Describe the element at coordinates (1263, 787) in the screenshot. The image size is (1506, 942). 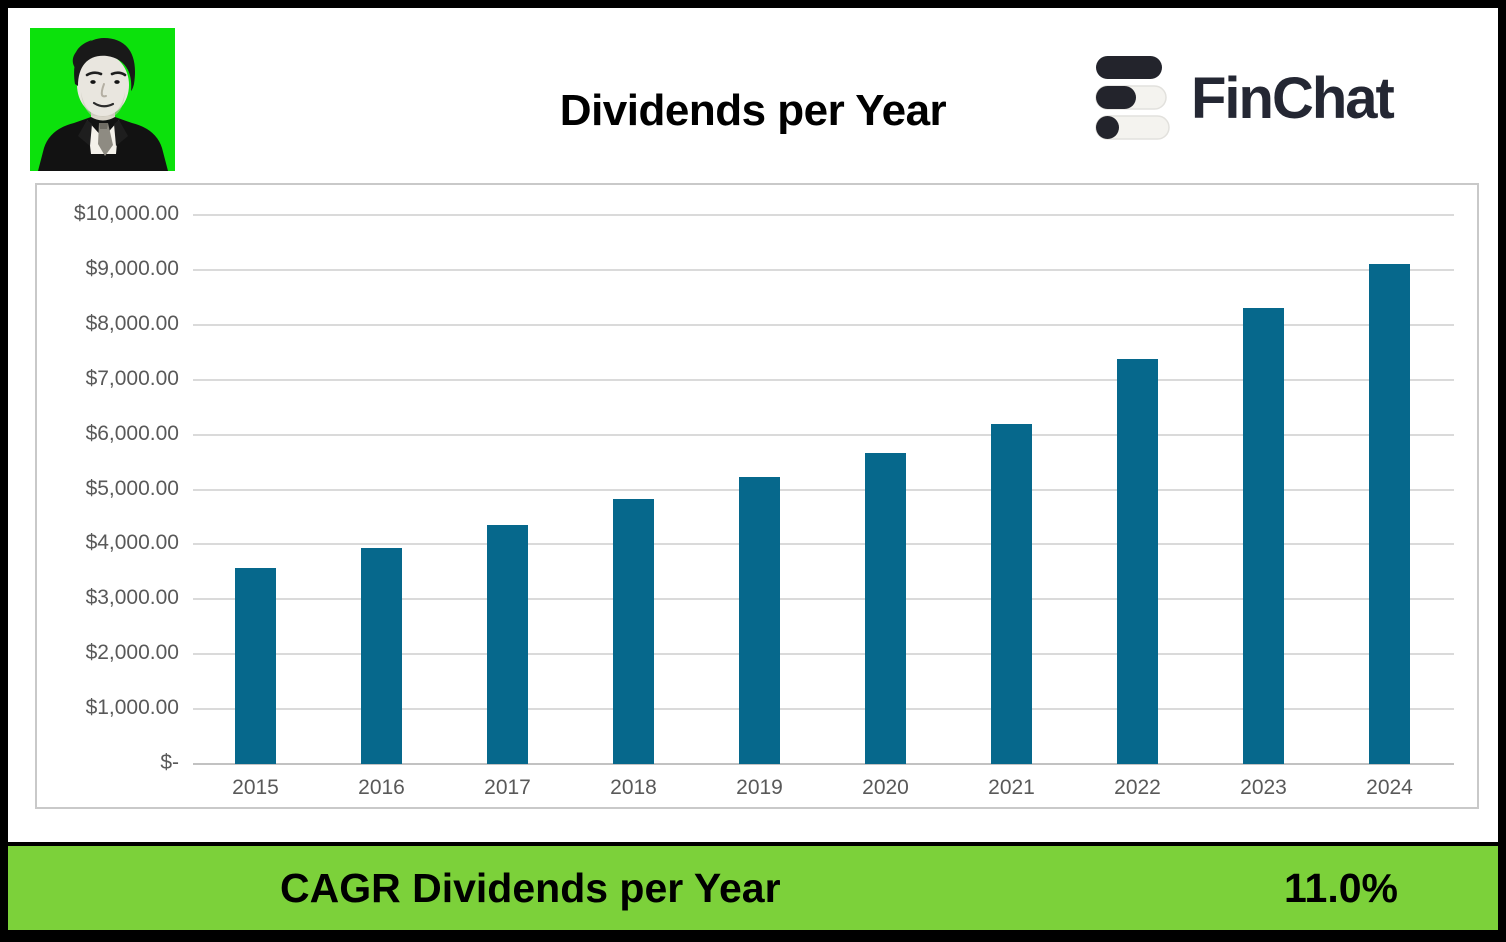
I see `x-axis-tick-label: 2023` at that location.